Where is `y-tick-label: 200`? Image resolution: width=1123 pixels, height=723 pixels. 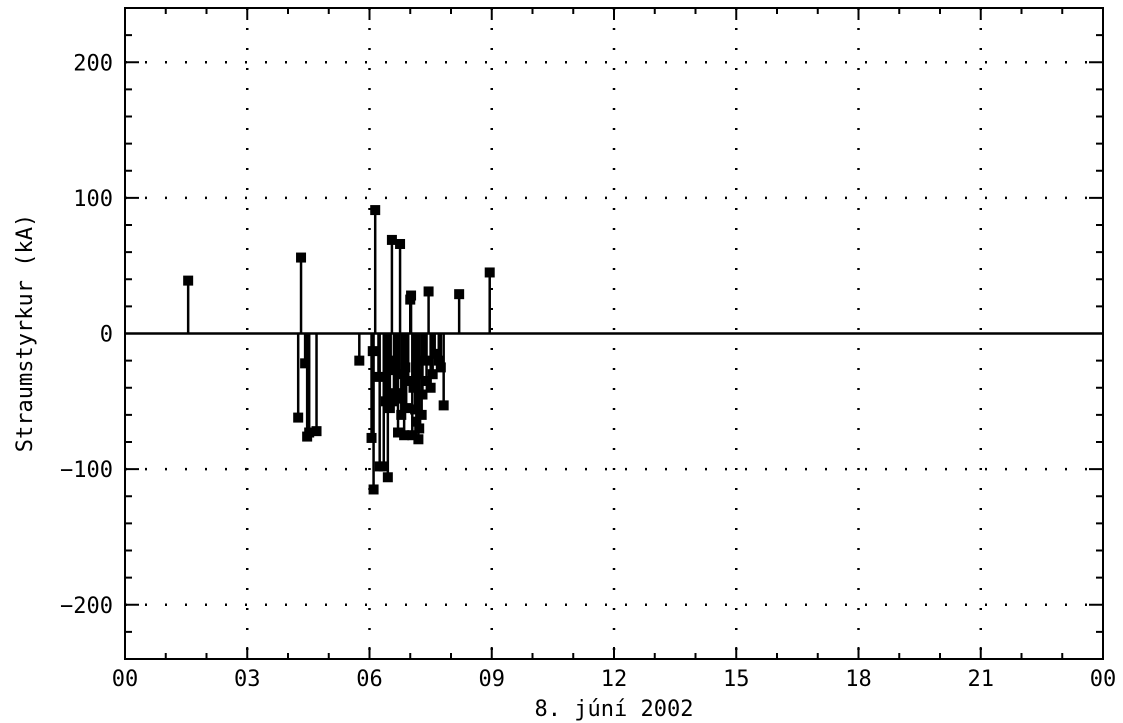
y-tick-label: 200 is located at coordinates (93, 63).